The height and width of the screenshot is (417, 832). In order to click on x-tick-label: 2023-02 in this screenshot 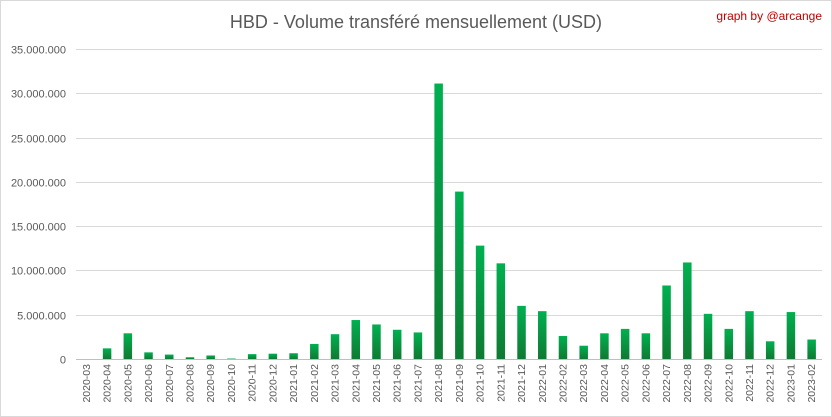, I will do `click(812, 383)`.